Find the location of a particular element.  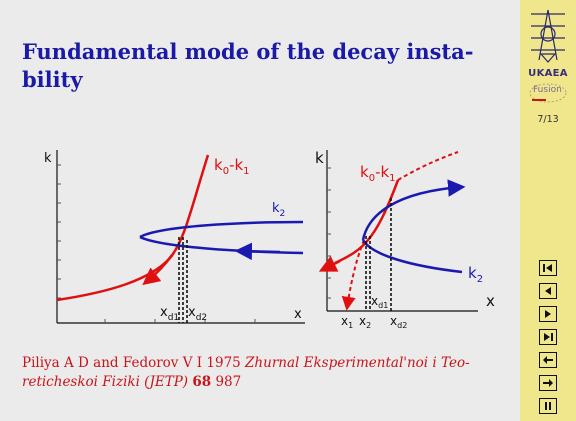

forward-arrow-icon is located at coordinates (548, 383).